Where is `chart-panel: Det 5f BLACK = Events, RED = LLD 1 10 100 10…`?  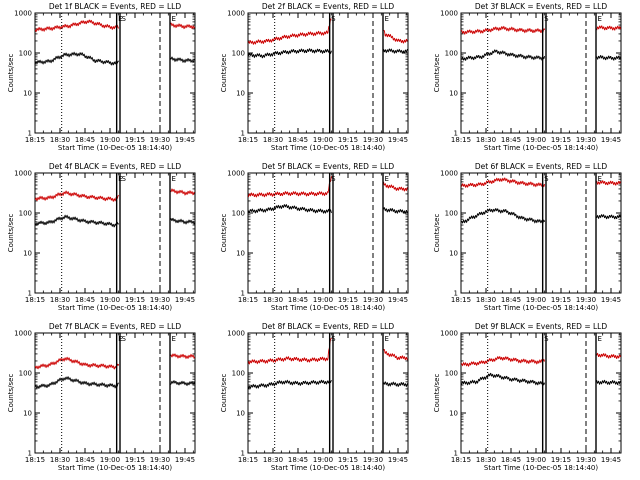
chart-panel: Det 5f BLACK = Events, RED = LLD 1 10 100 10… is located at coordinates (314, 237).